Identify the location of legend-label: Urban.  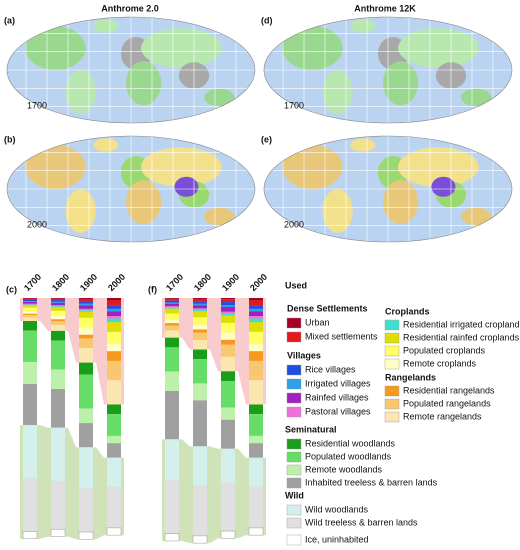
(317, 322).